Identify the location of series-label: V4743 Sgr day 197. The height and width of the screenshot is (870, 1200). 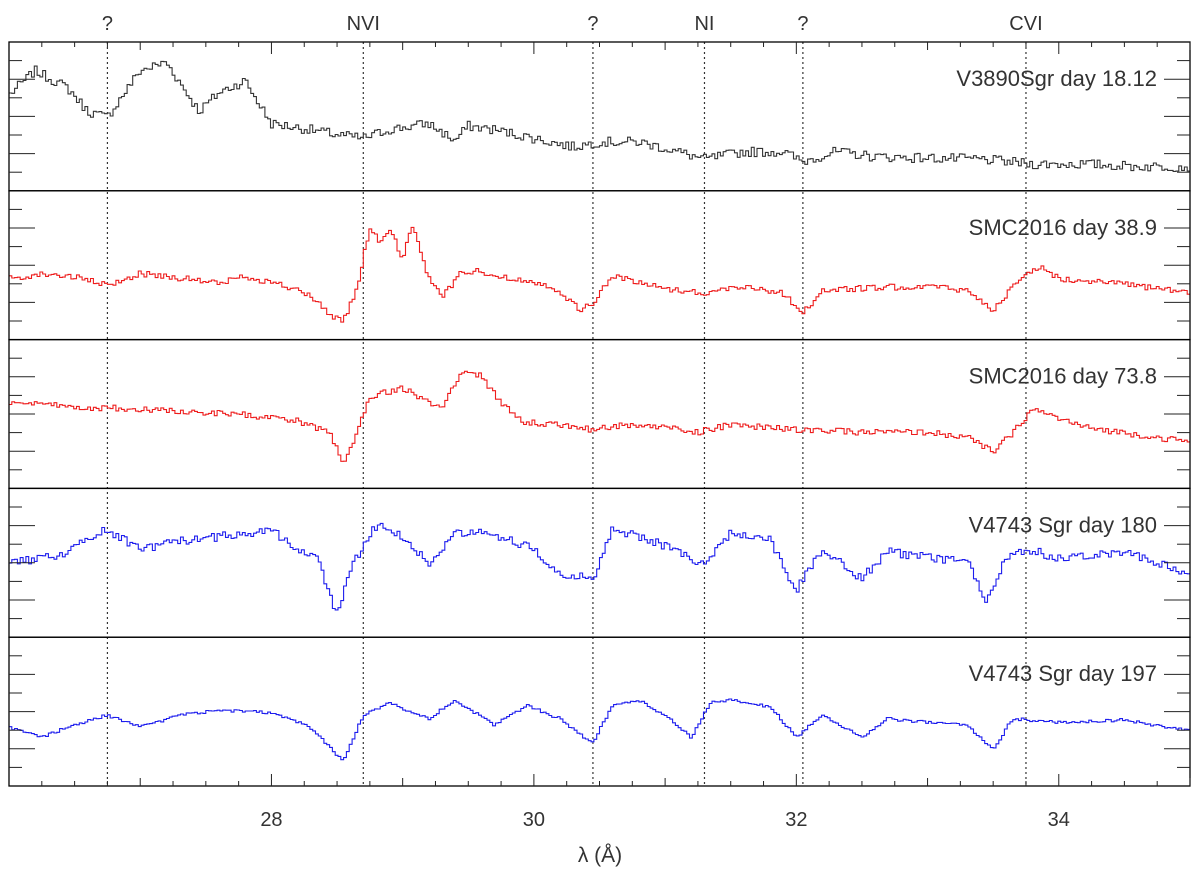
(1063, 673).